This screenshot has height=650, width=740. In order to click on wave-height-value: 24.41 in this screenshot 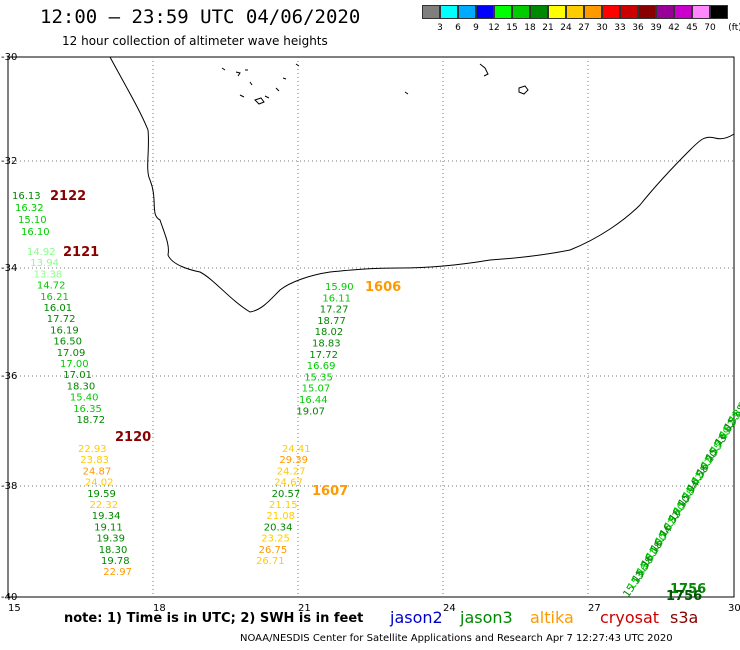, I will do `click(296, 449)`.